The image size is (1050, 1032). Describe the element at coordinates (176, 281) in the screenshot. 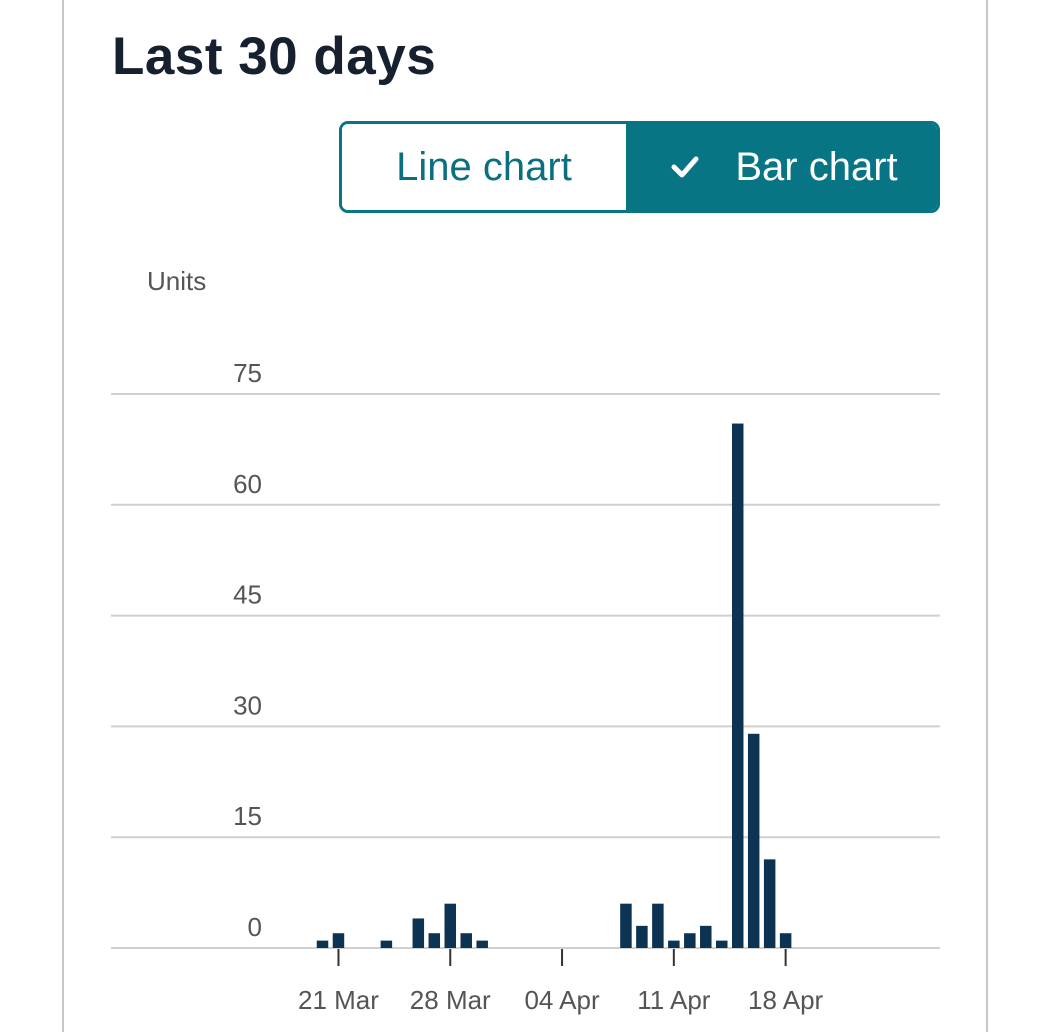

I see `y-axis-label: Units` at that location.